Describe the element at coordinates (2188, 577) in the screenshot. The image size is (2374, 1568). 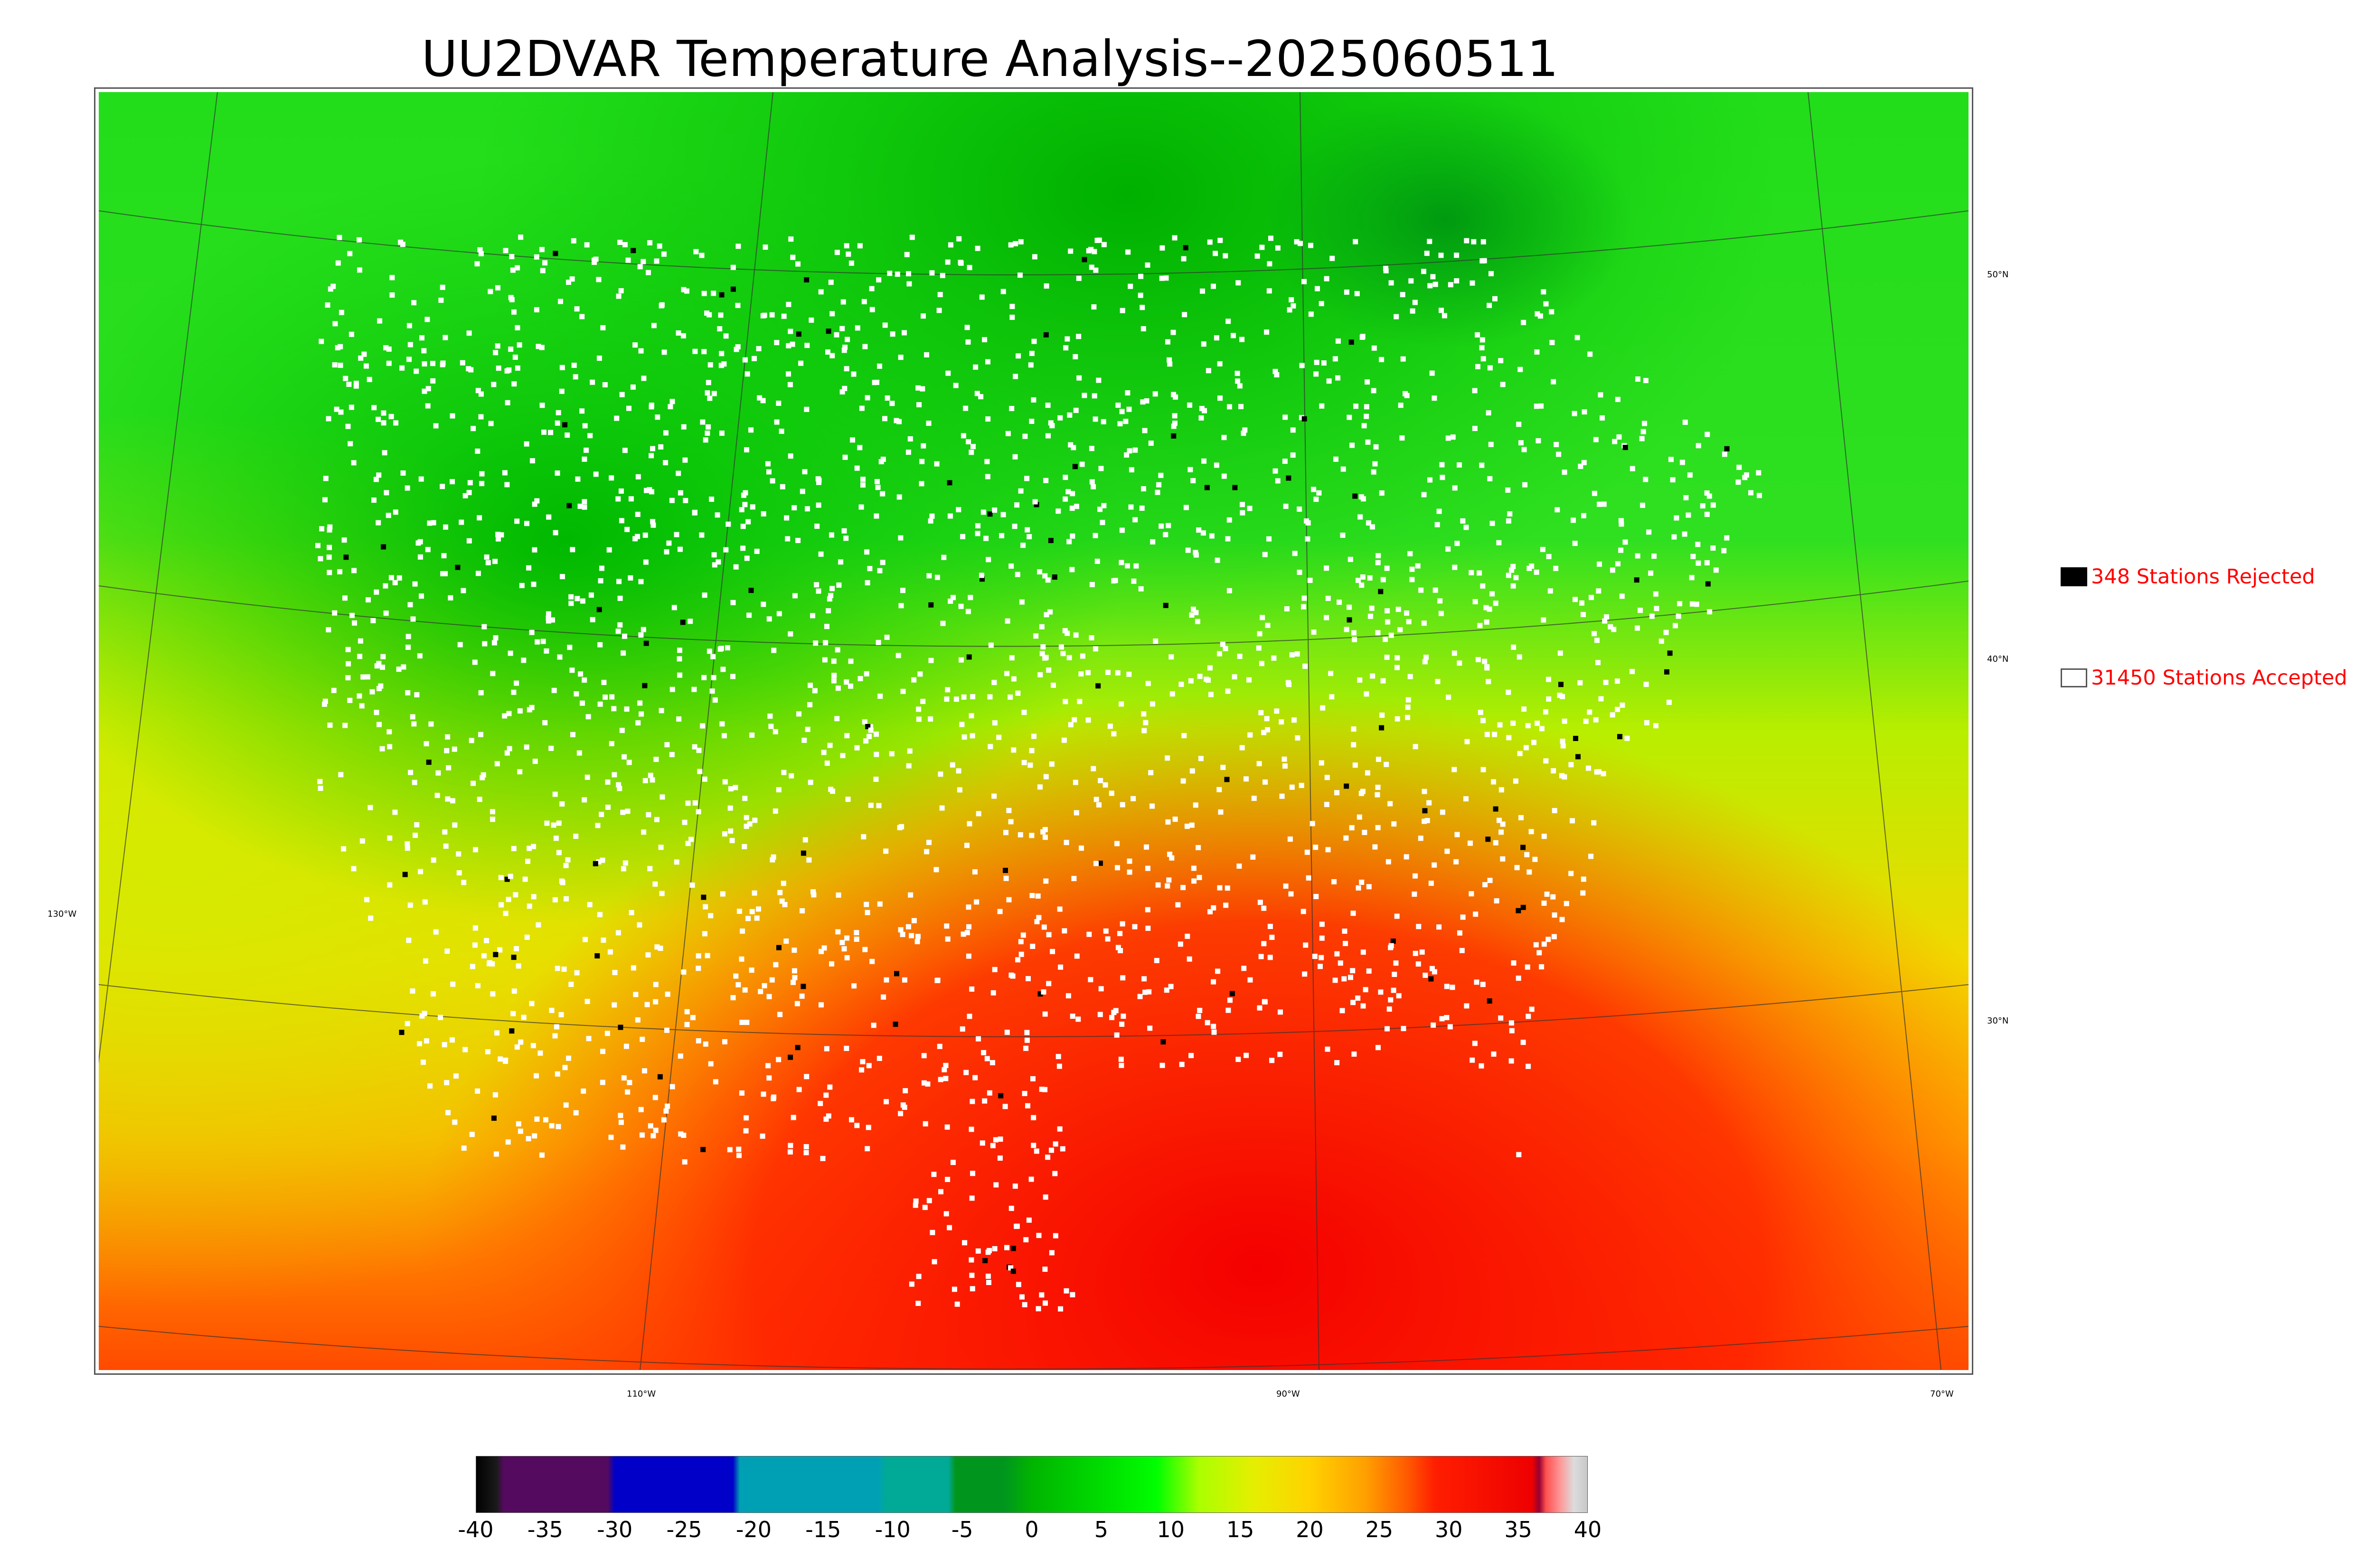
I see `legend-rejected: 348 Stations Rejected` at that location.